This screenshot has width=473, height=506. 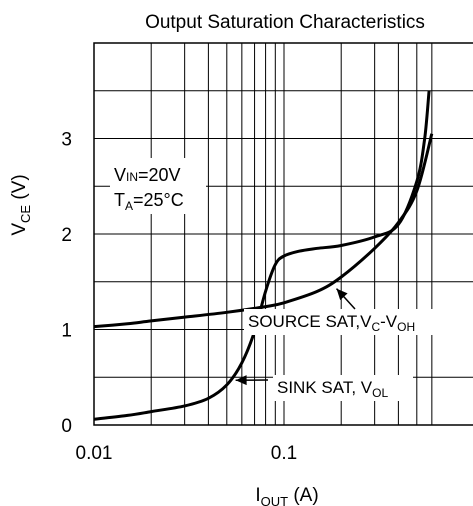 What do you see at coordinates (19, 229) in the screenshot?
I see `y-axis-label-main: V` at bounding box center [19, 229].